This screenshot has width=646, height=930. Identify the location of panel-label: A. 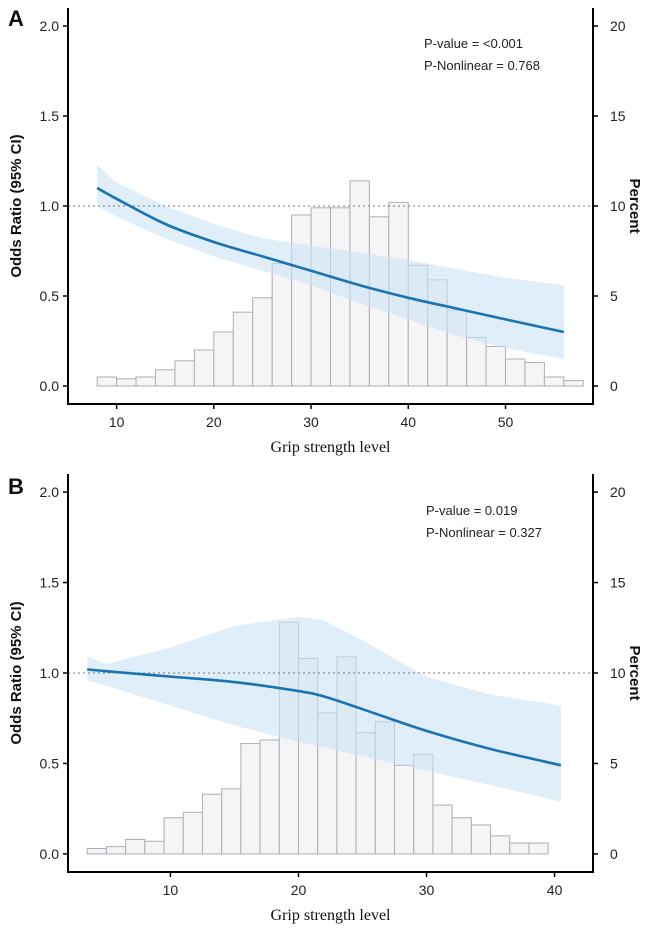
(16, 18).